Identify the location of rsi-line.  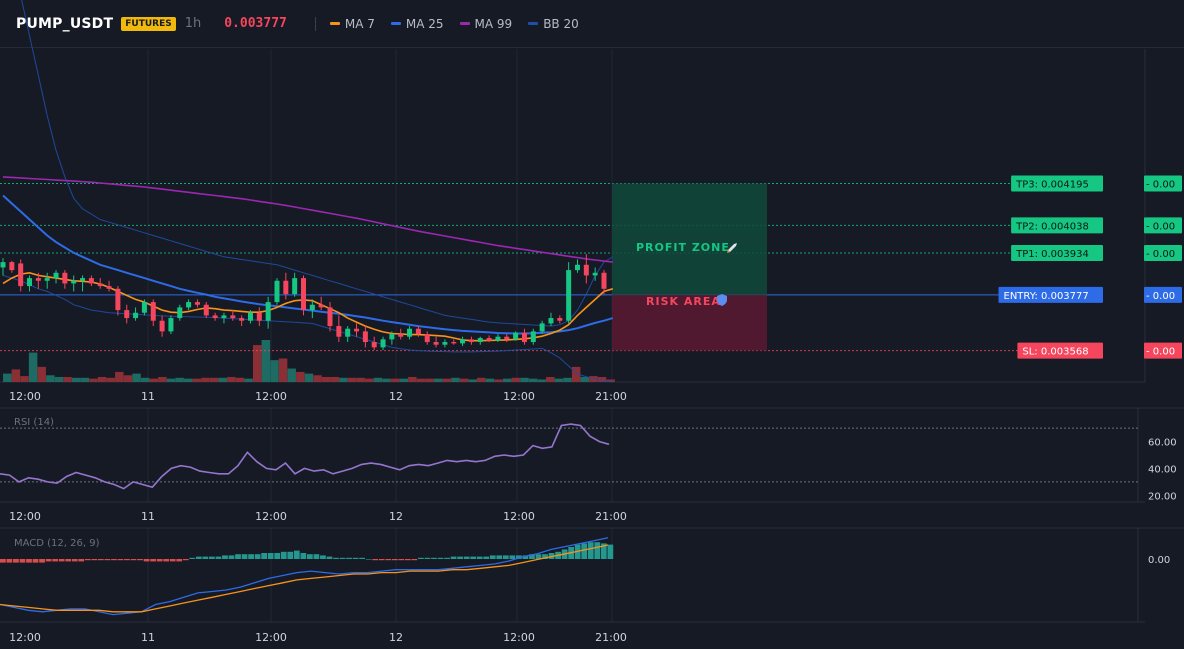
(305, 456).